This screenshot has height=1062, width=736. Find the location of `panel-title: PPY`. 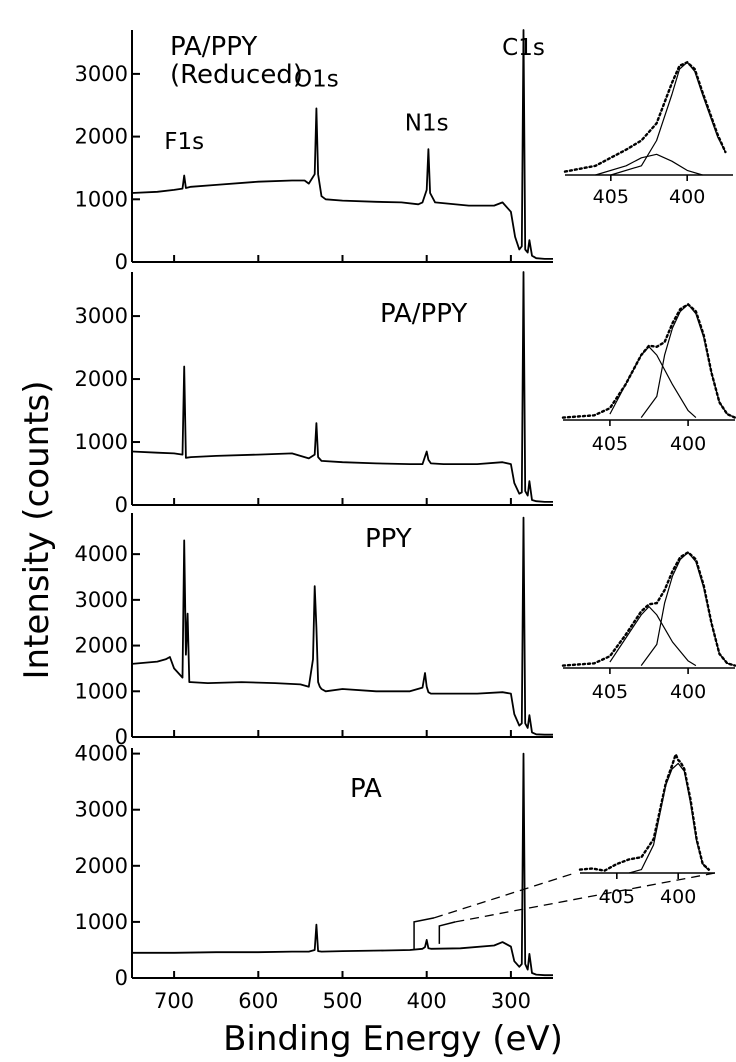

panel-title: PPY is located at coordinates (388, 539).